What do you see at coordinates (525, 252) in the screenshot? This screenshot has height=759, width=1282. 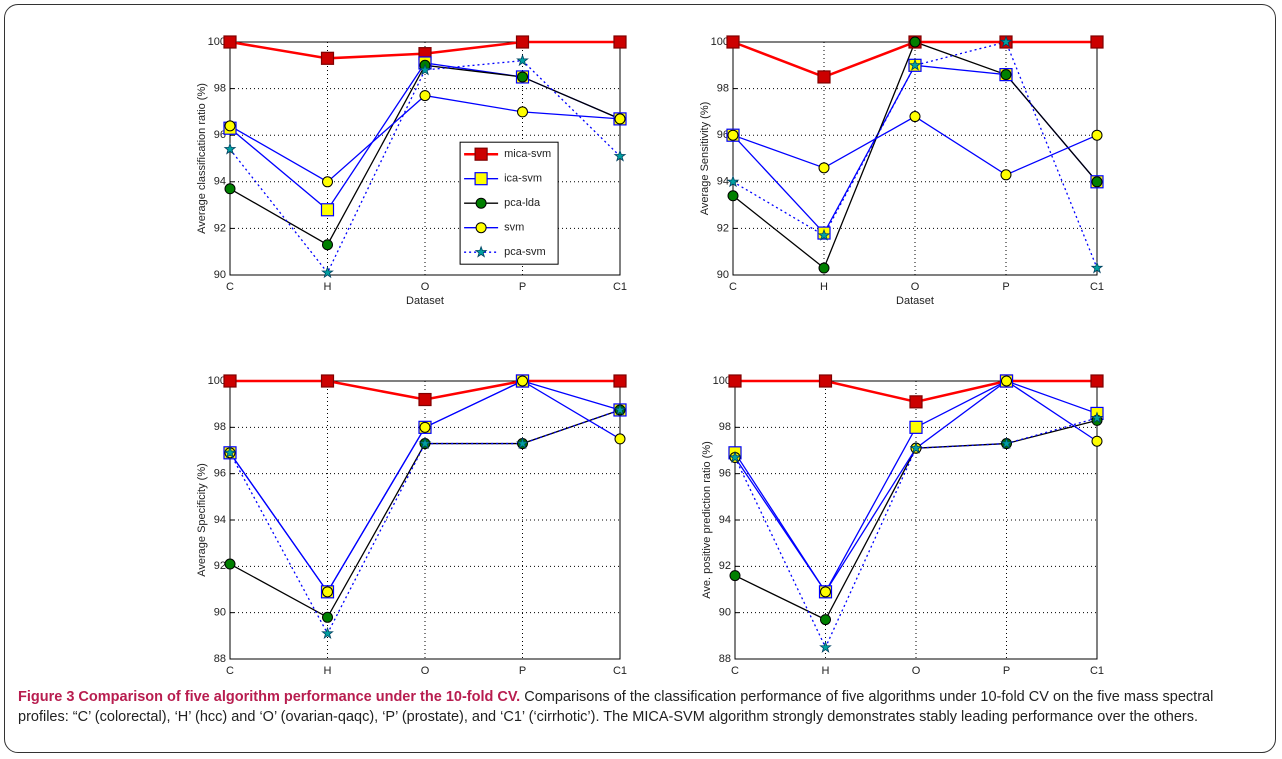 I see `legend-label: pca-svm` at bounding box center [525, 252].